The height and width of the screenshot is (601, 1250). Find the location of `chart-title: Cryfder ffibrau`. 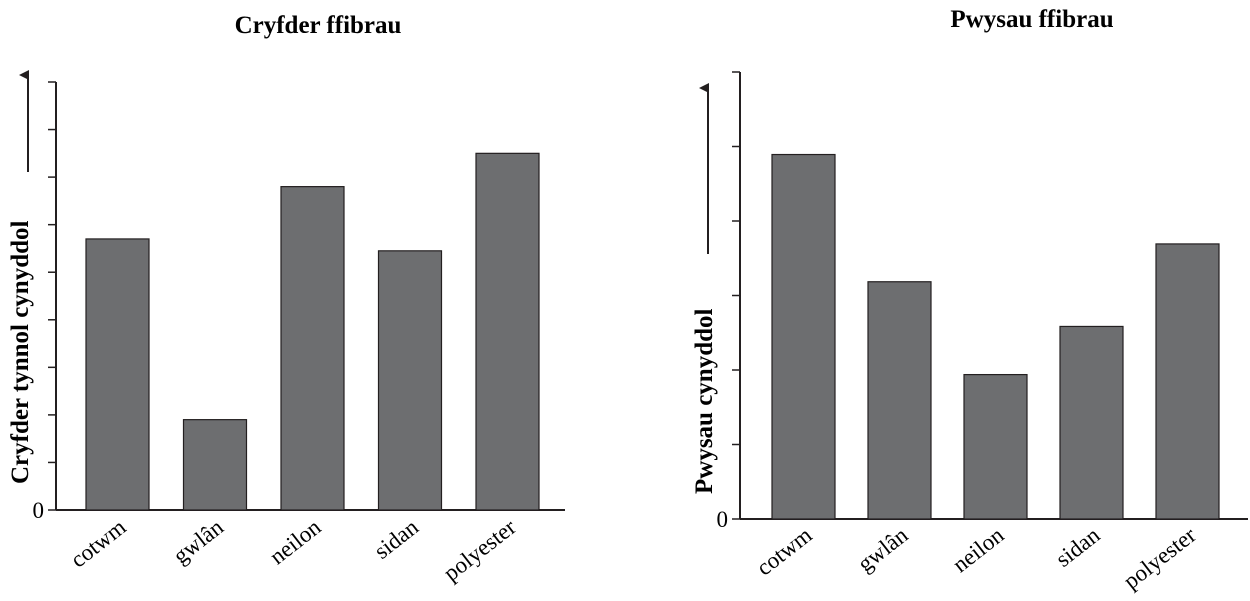

chart-title: Cryfder ffibrau is located at coordinates (318, 25).